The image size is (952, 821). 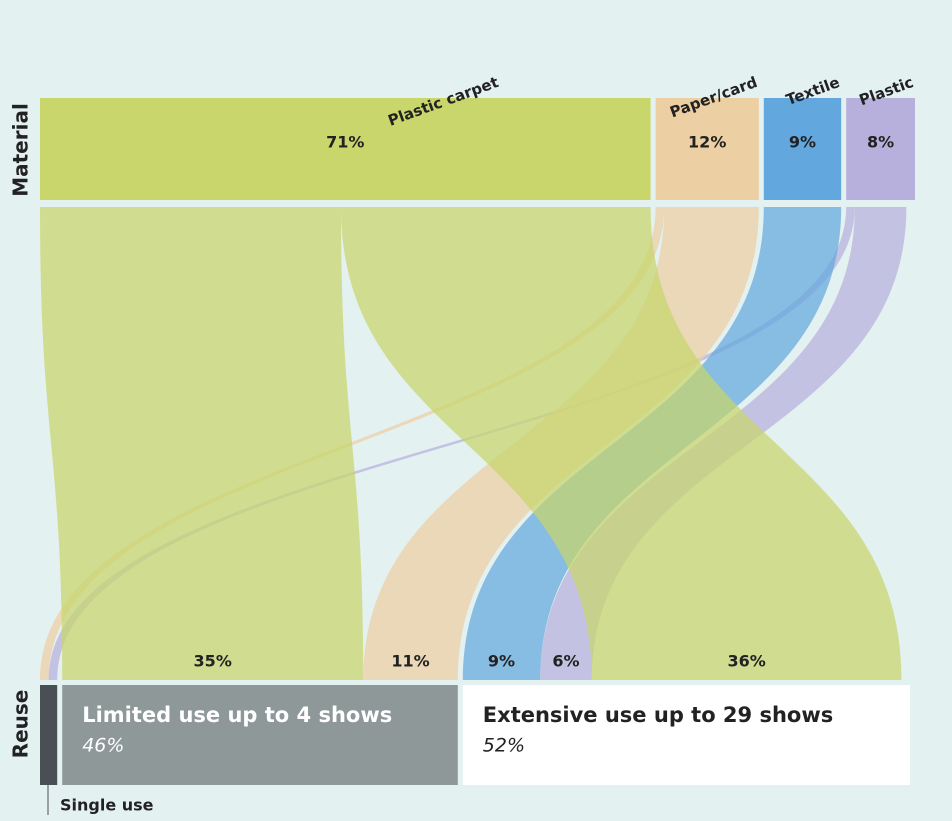 I want to click on target-name: Single use, so click(x=107, y=805).